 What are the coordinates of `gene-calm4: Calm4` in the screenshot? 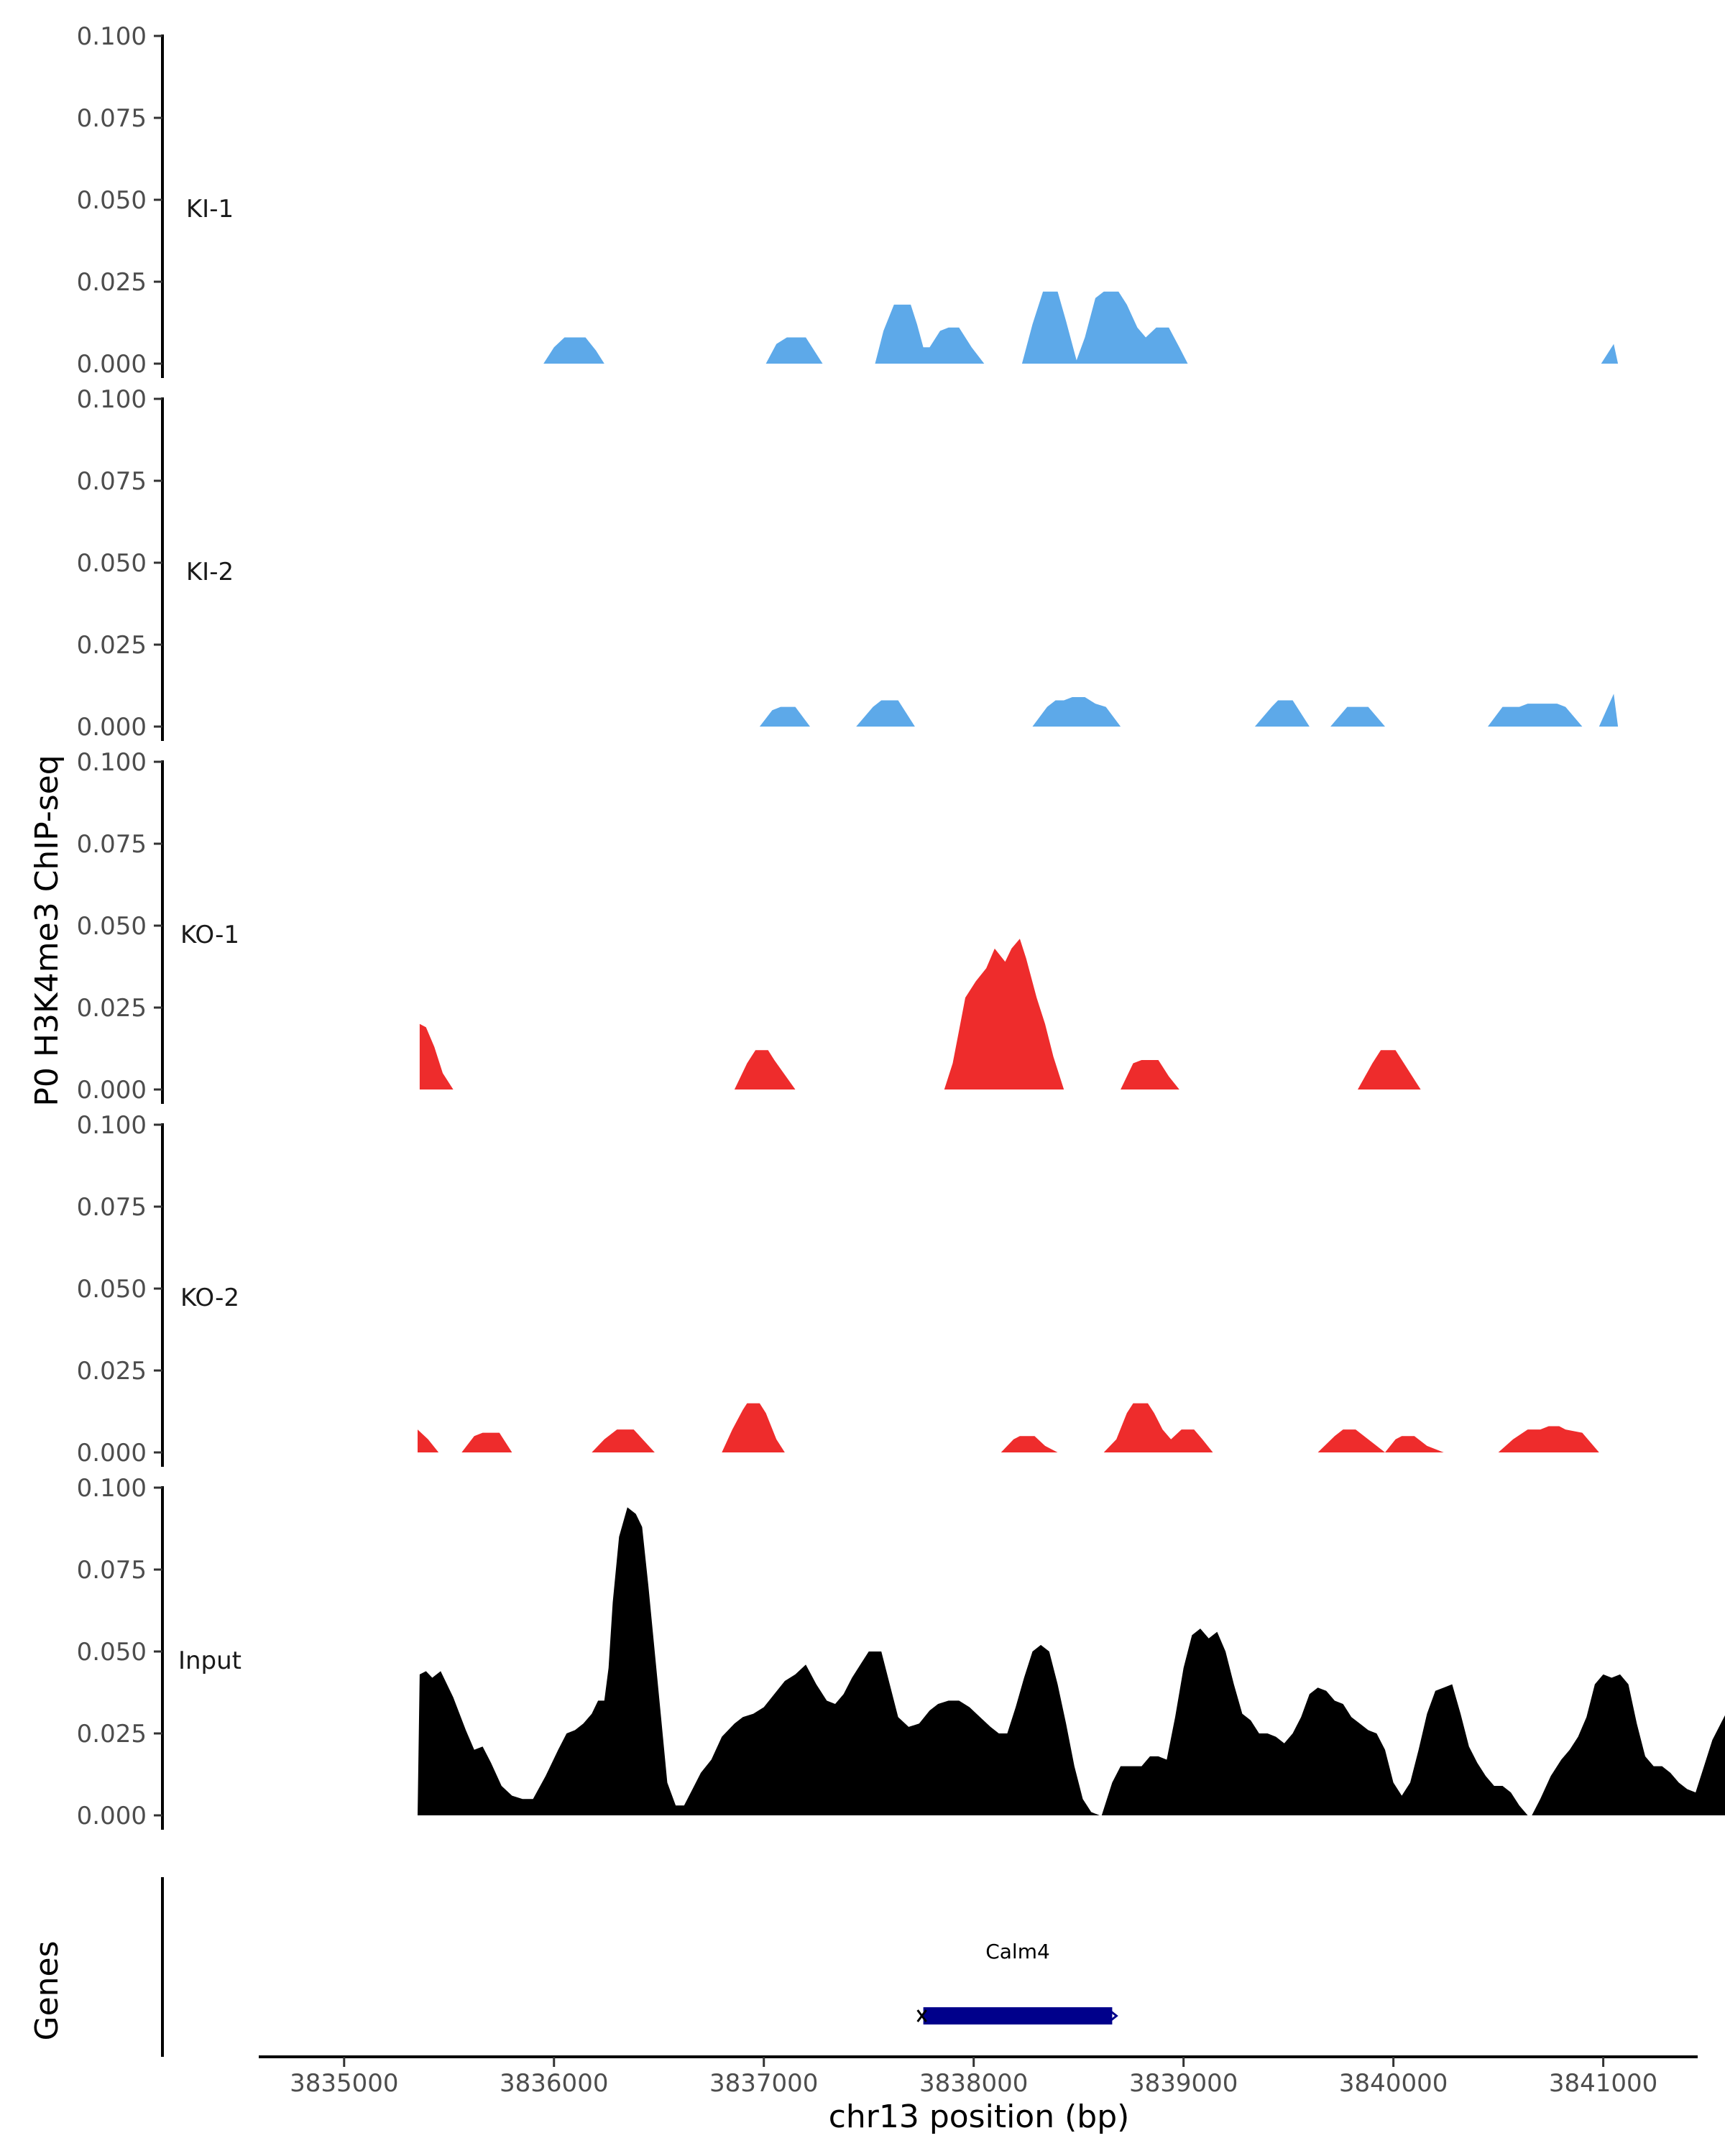 It's located at (1017, 1982).